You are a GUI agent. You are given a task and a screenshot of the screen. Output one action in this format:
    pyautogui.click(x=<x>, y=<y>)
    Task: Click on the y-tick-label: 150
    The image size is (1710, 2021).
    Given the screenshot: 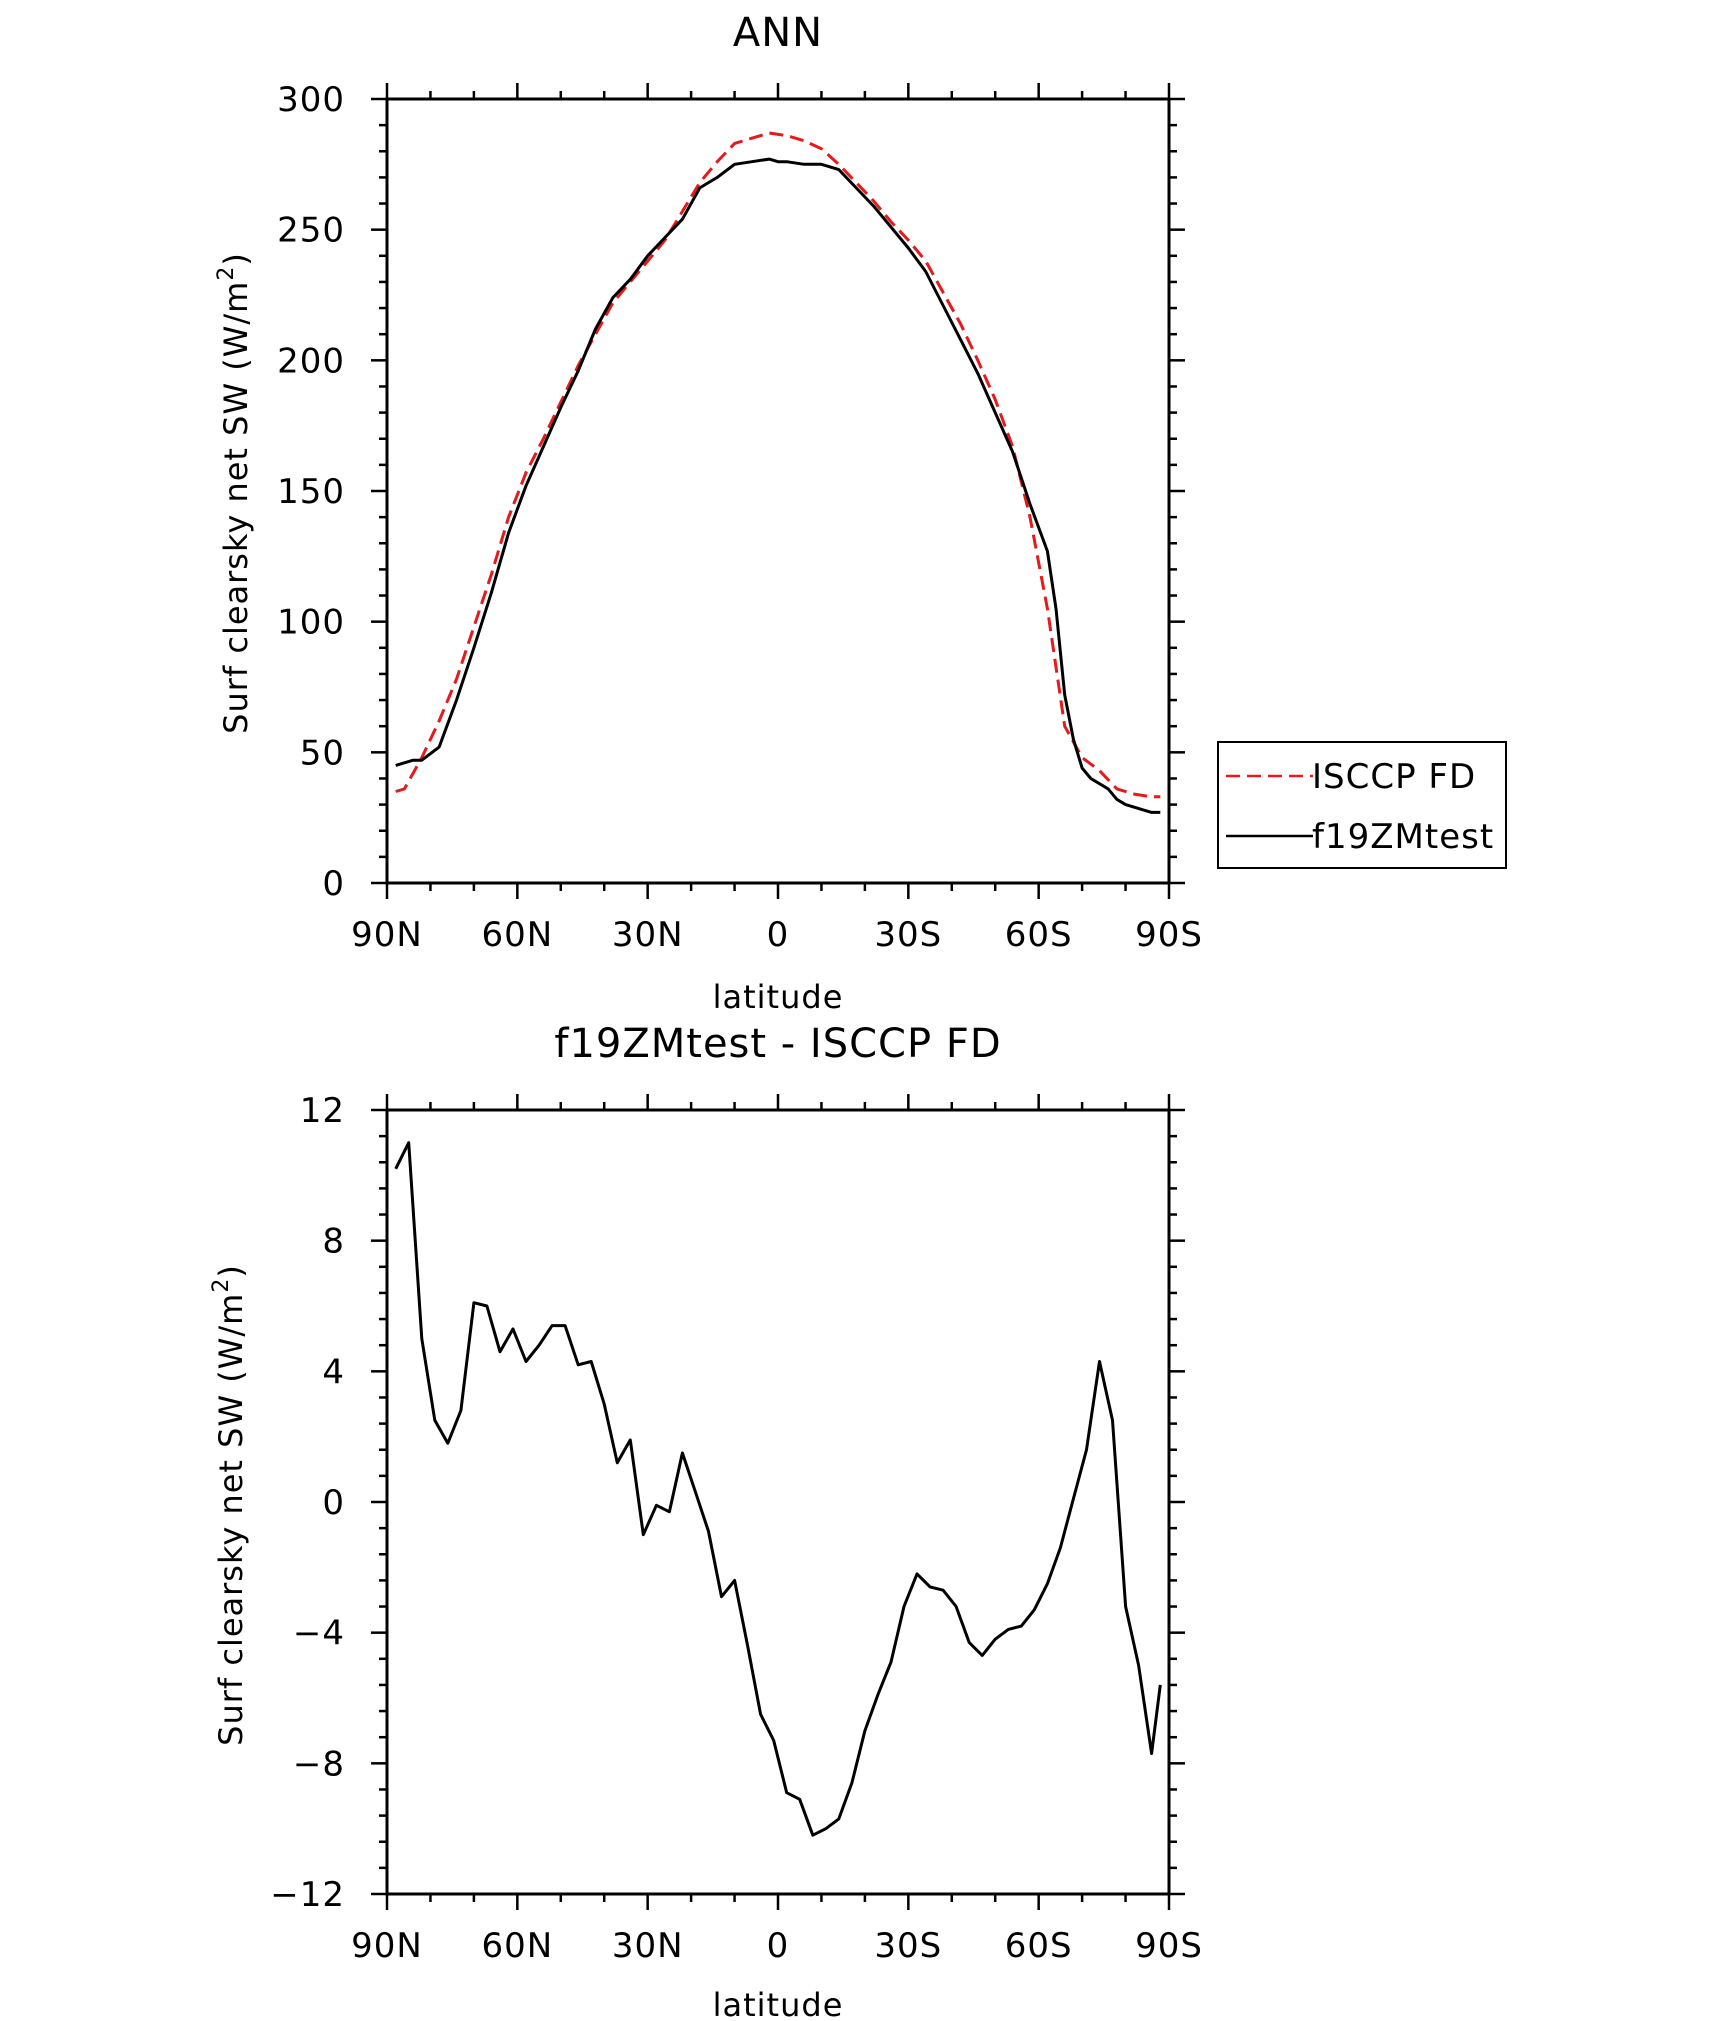 What is the action you would take?
    pyautogui.click(x=311, y=492)
    